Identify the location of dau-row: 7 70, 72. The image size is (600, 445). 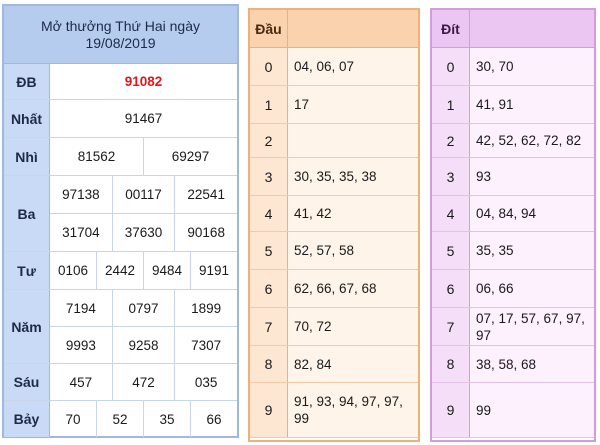
(334, 327).